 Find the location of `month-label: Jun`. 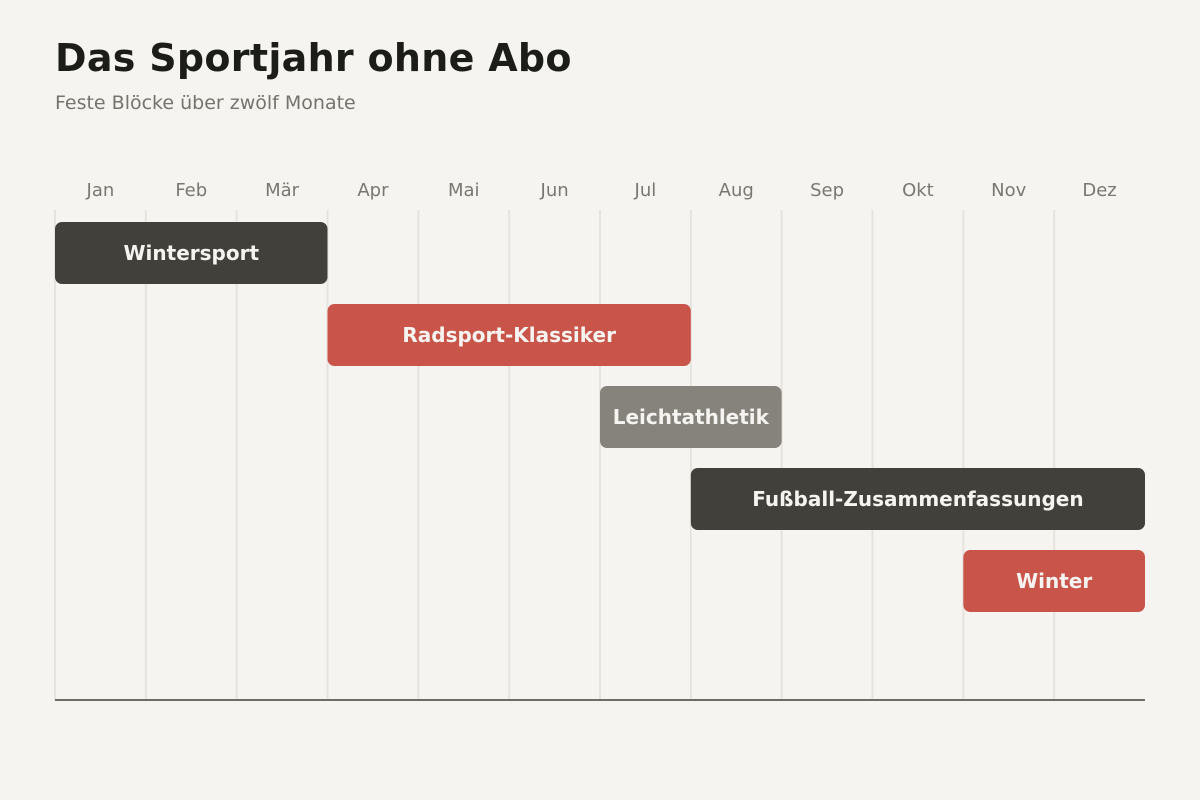

month-label: Jun is located at coordinates (554, 190).